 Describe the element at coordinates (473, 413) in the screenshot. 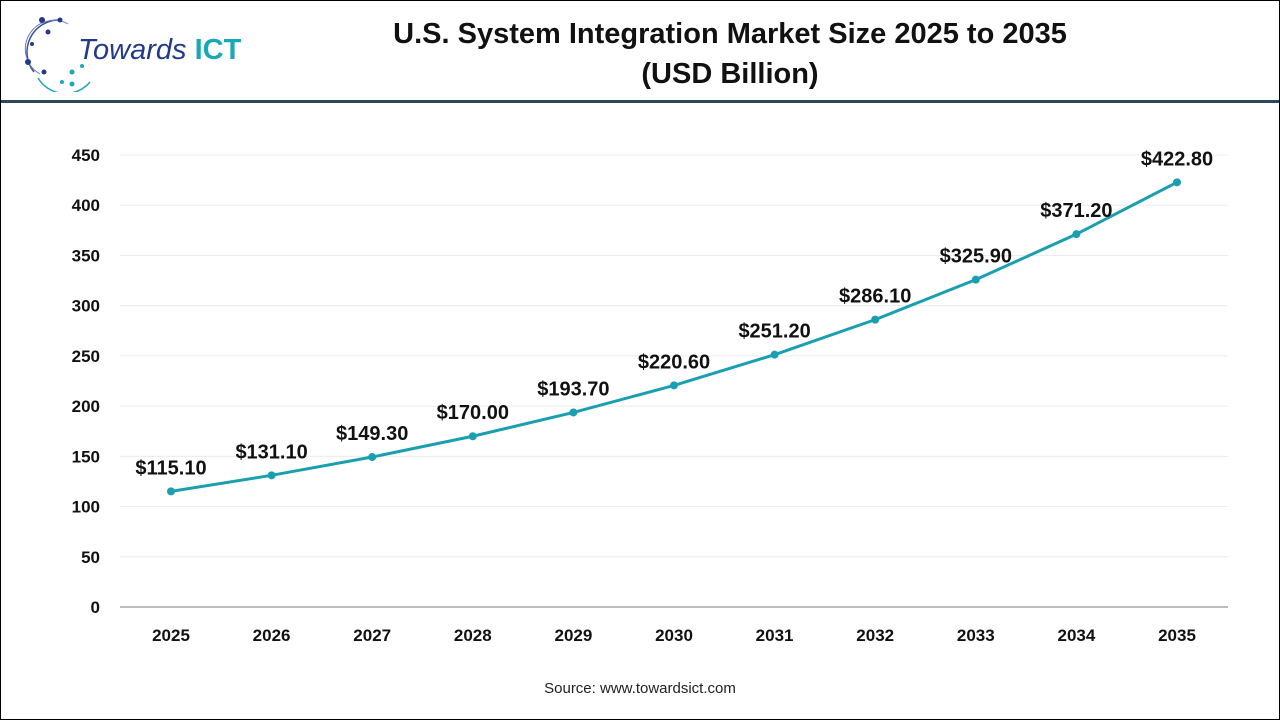

I see `data-label: $170.00` at that location.